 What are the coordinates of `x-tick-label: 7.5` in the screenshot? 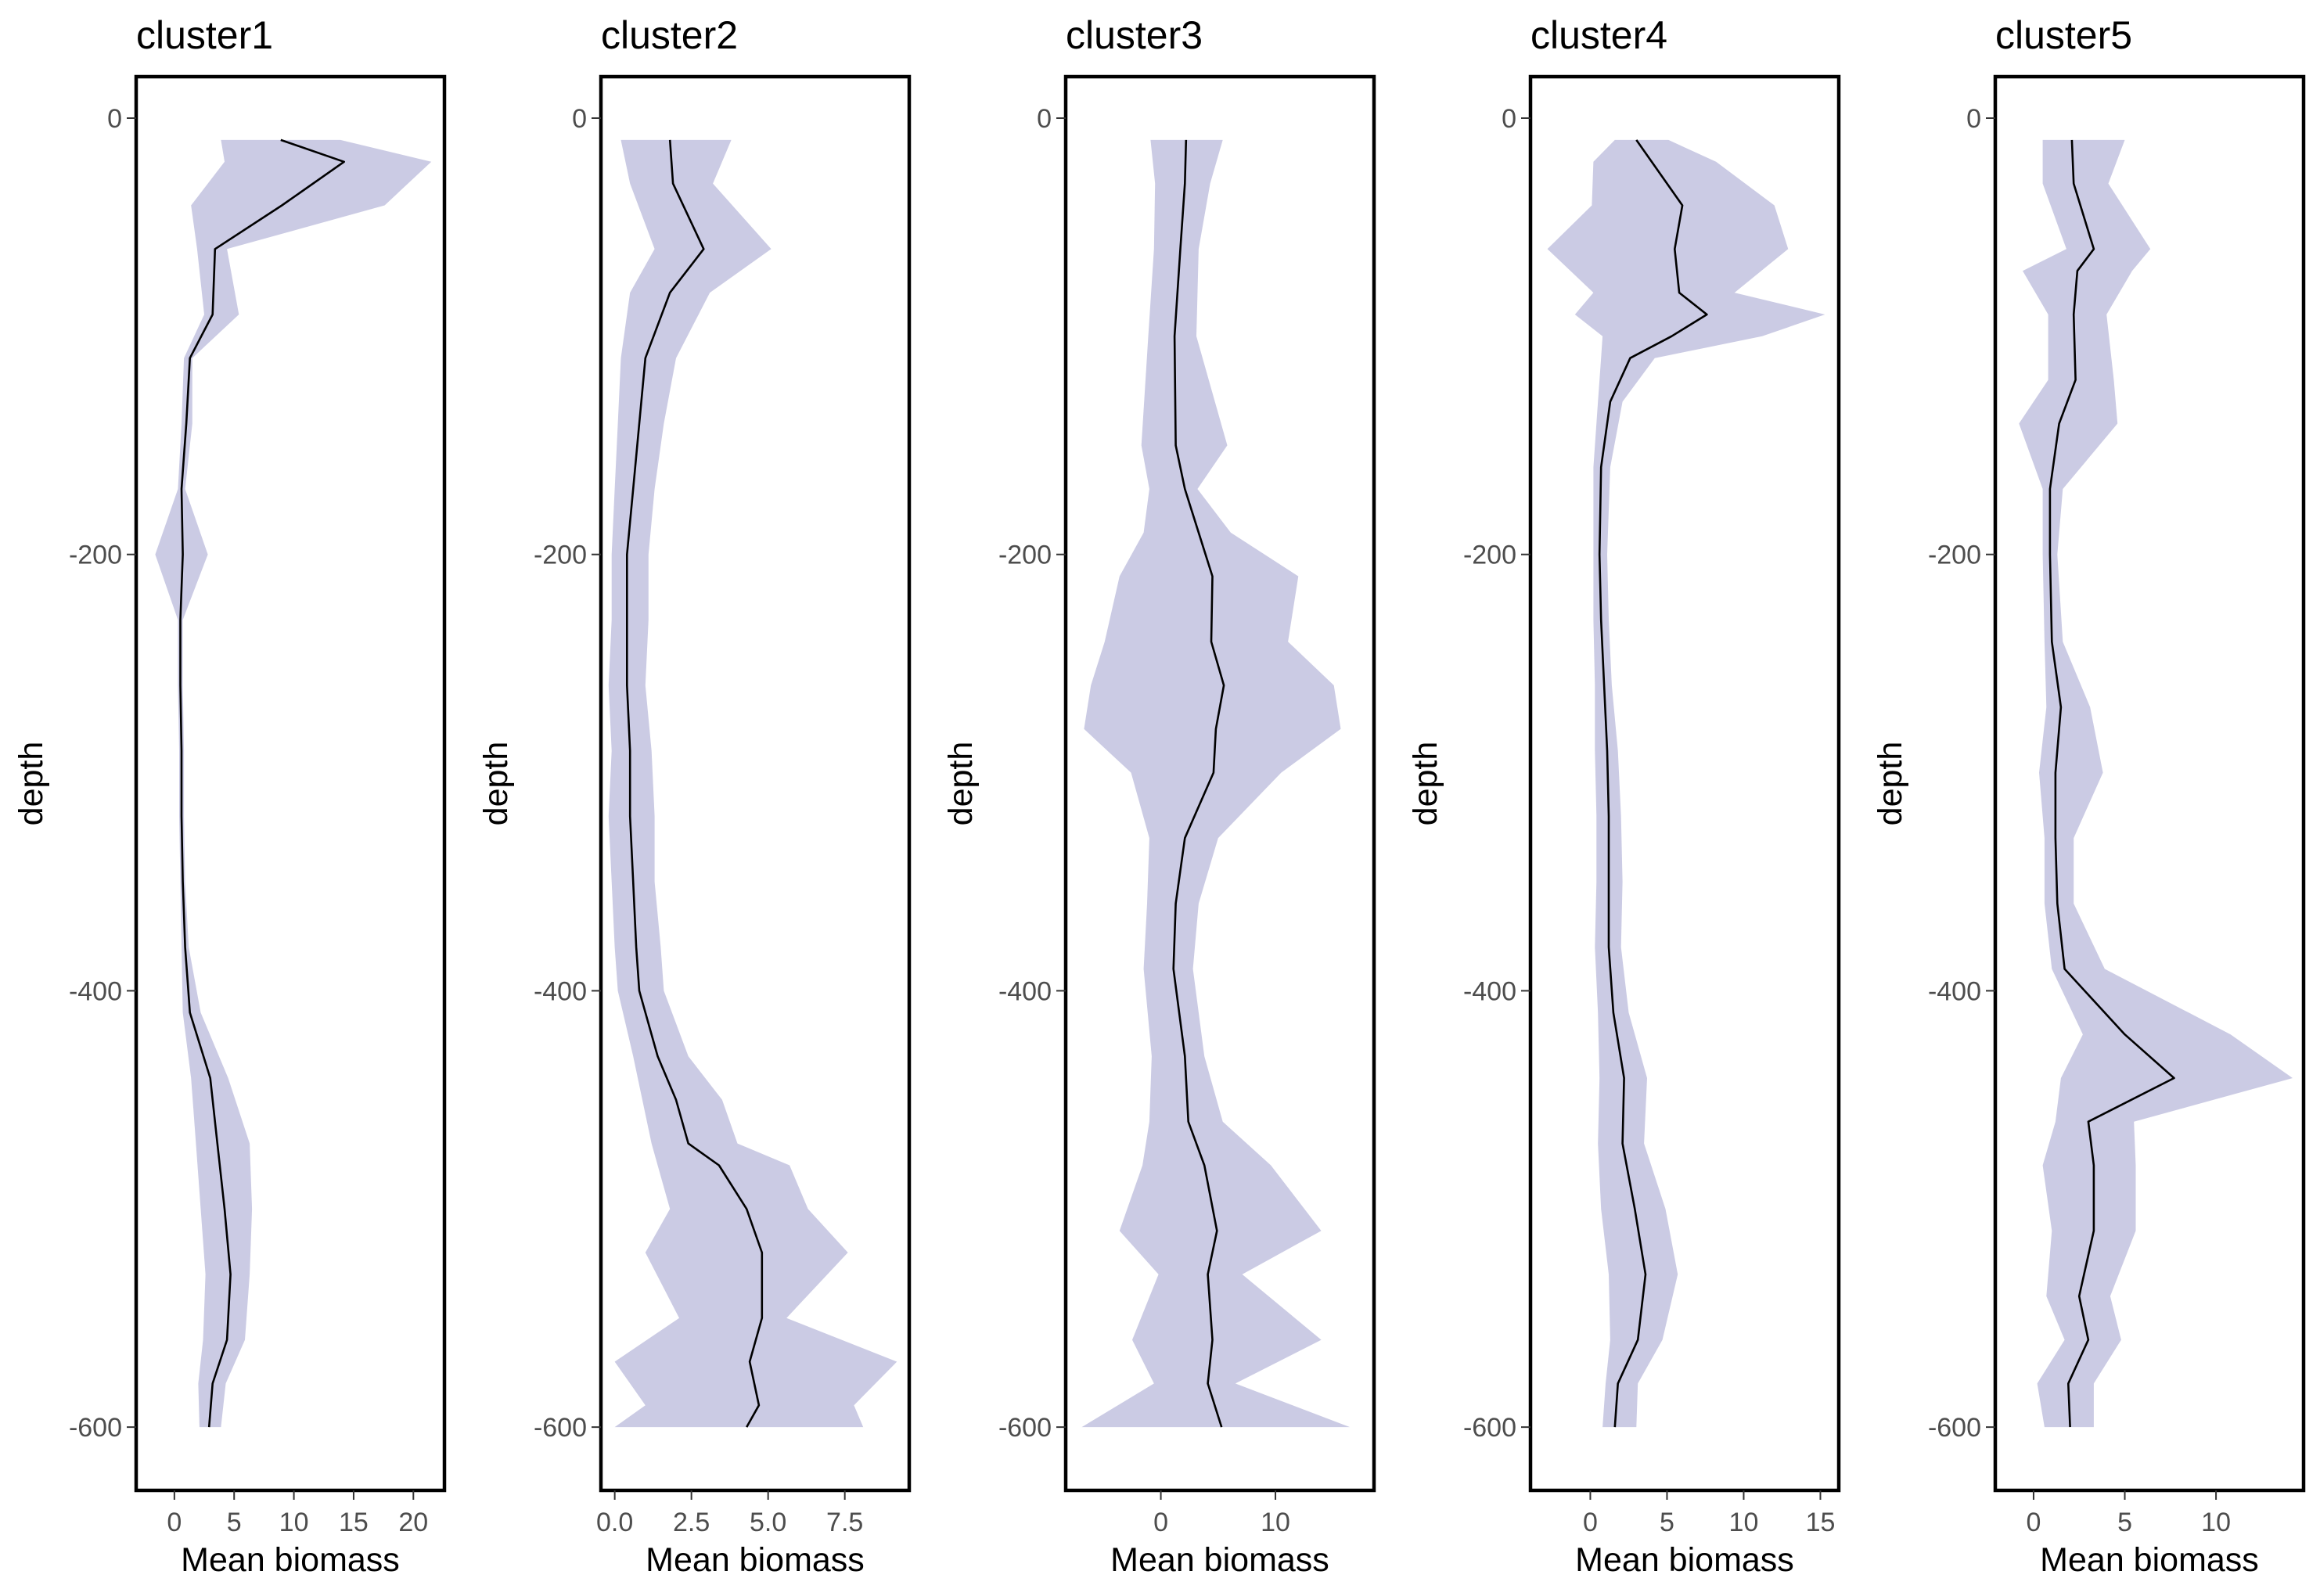 It's located at (844, 1522).